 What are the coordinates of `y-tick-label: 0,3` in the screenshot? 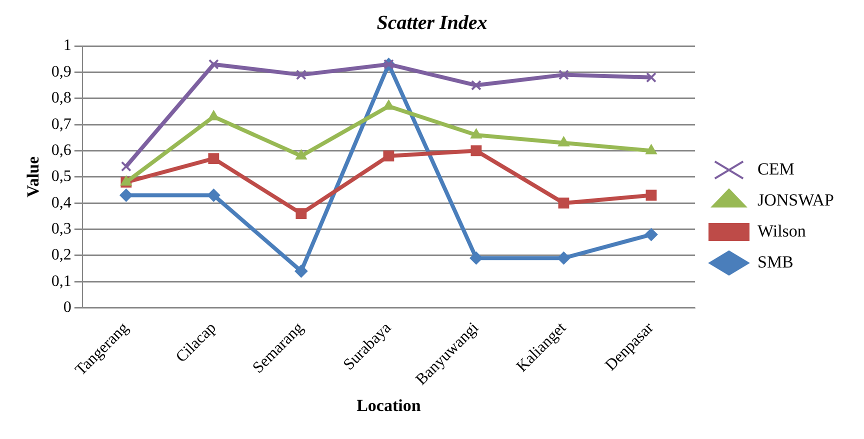 It's located at (61, 229).